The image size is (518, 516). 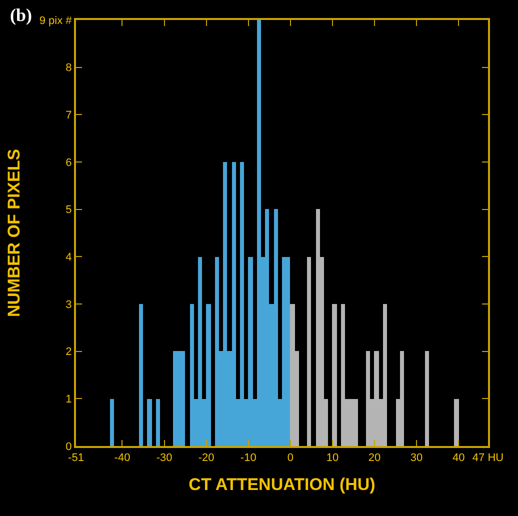 I want to click on x-tick-label: 10, so click(x=332, y=458).